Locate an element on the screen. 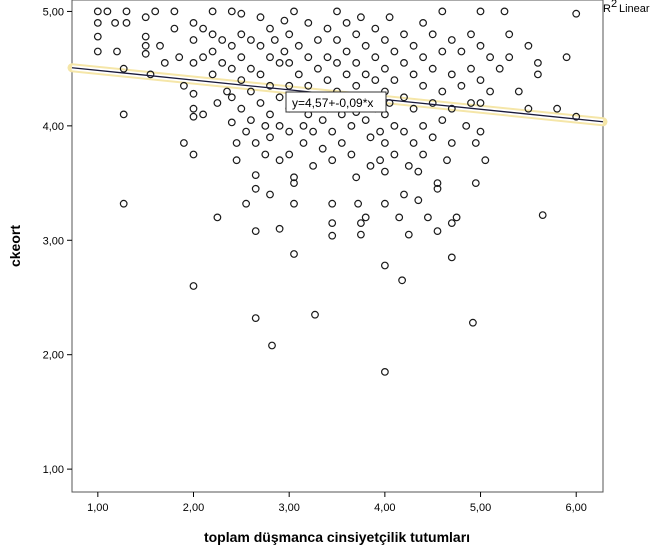 The image size is (655, 551). legend-sup: 2 is located at coordinates (614, 5).